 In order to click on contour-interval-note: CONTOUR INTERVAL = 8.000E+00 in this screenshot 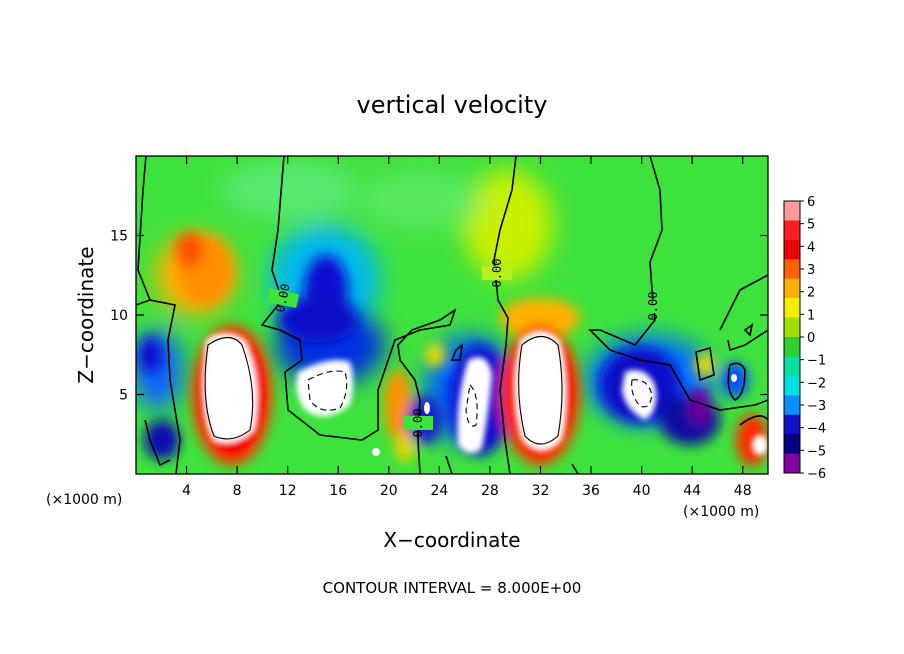, I will do `click(452, 588)`.